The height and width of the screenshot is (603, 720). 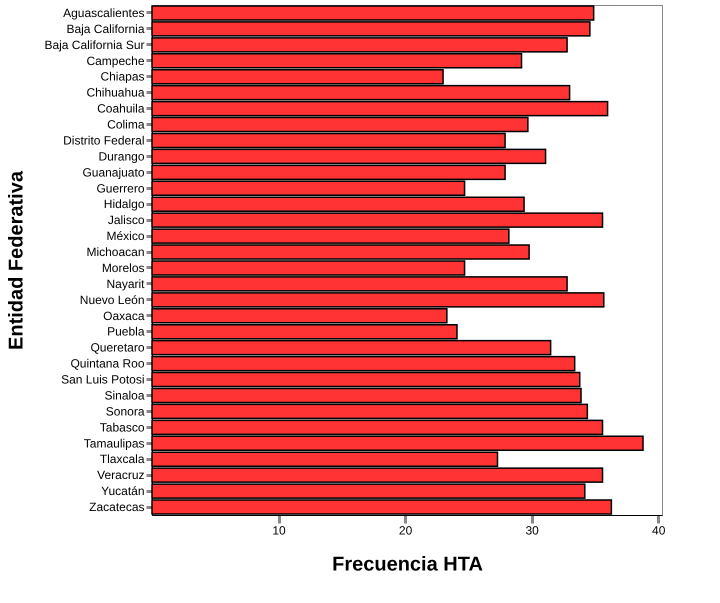 What do you see at coordinates (116, 507) in the screenshot?
I see `y-tick-label: Zacatecas` at bounding box center [116, 507].